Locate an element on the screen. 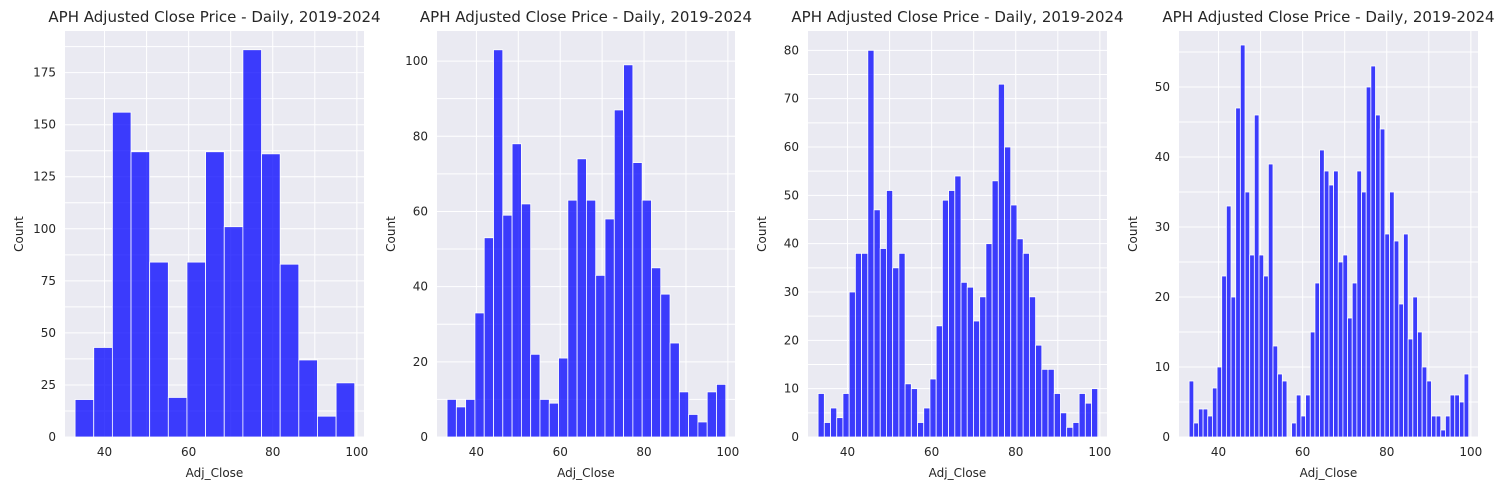 Image resolution: width=1503 pixels, height=490 pixels. x-tick-label: 100 is located at coordinates (727, 452).